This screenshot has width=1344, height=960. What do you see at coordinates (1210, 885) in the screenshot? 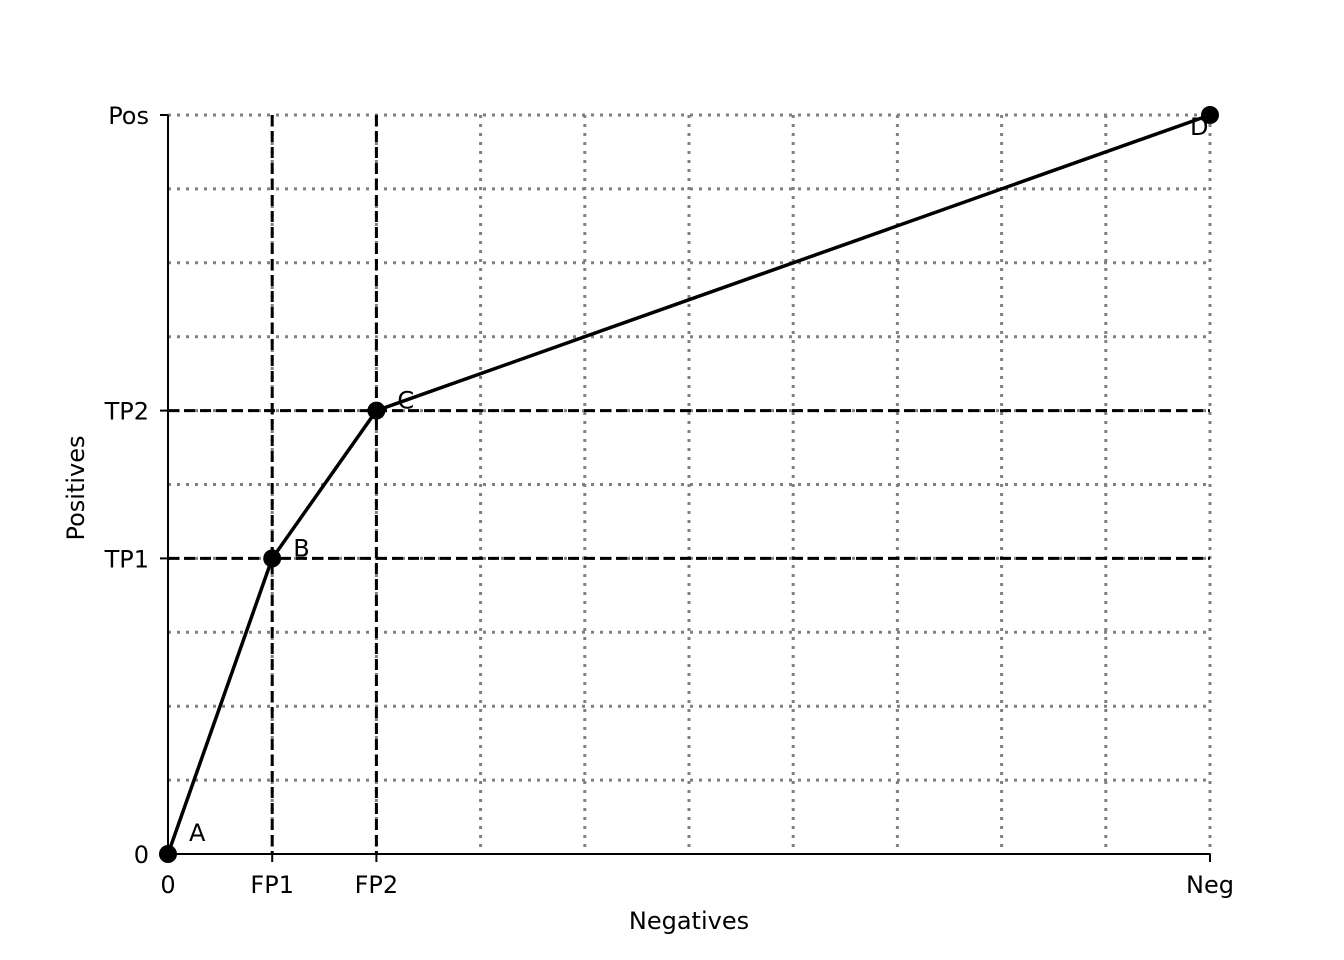
I see `x-tick-label: Neg` at bounding box center [1210, 885].